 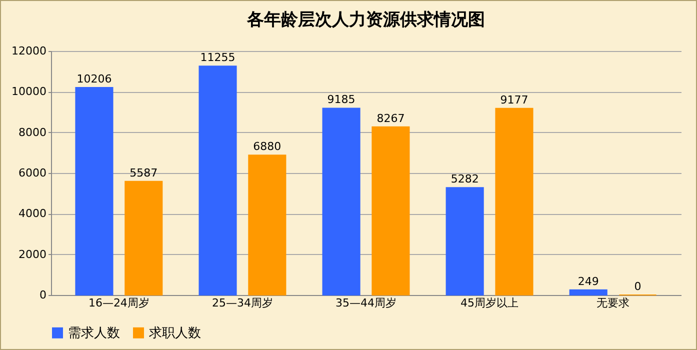 What do you see at coordinates (464, 179) in the screenshot?
I see `data-label: 5282` at bounding box center [464, 179].